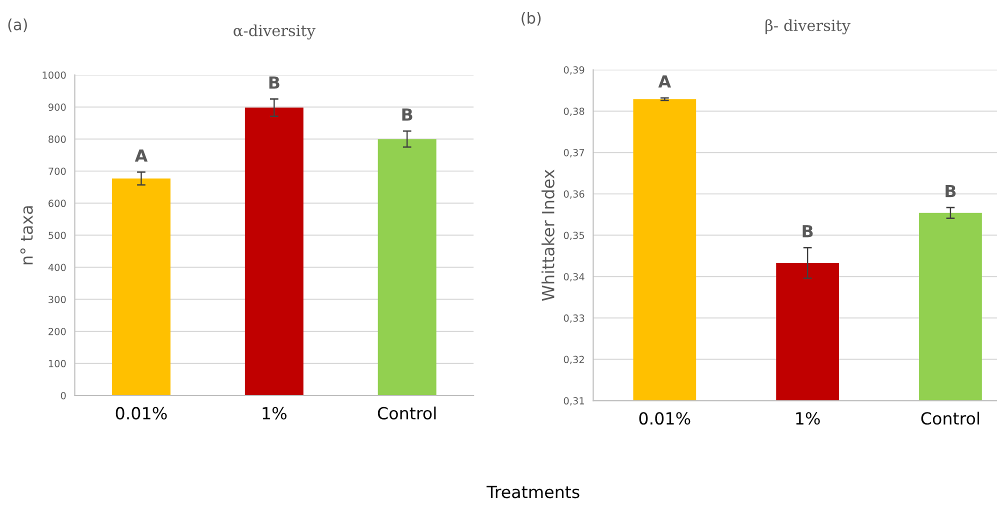 This screenshot has width=997, height=517. Describe the element at coordinates (574, 318) in the screenshot. I see `y-tick-label: 0,33` at that location.